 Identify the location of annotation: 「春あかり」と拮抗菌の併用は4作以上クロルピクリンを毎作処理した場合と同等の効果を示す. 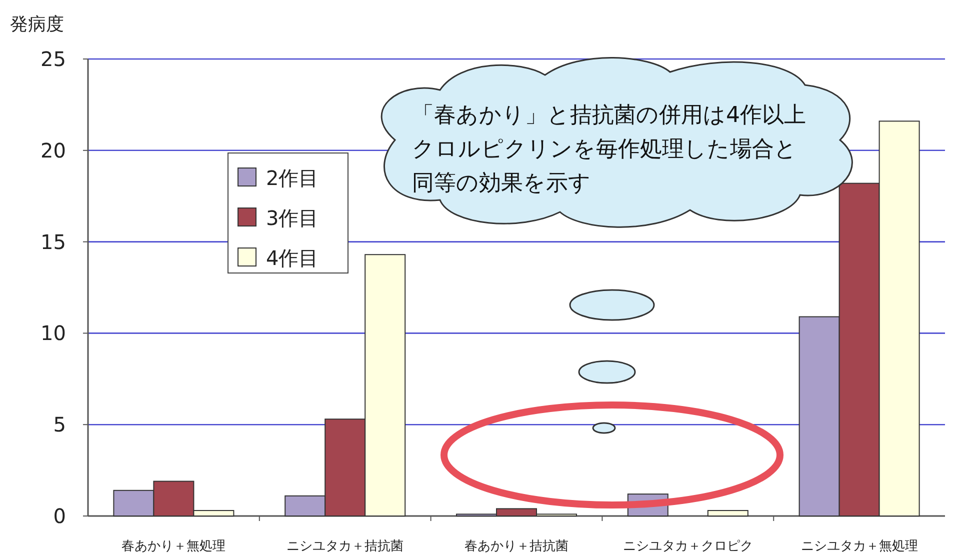
(609, 149).